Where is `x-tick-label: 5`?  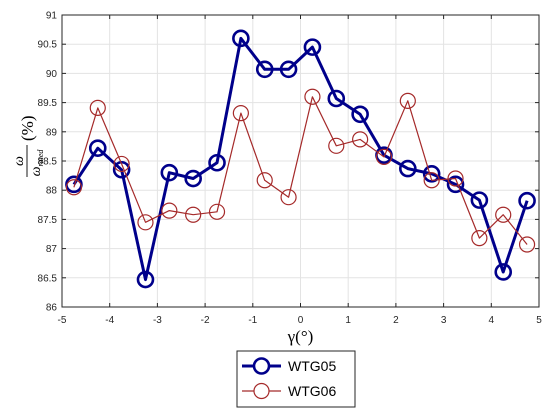
x-tick-label: 5 is located at coordinates (539, 320).